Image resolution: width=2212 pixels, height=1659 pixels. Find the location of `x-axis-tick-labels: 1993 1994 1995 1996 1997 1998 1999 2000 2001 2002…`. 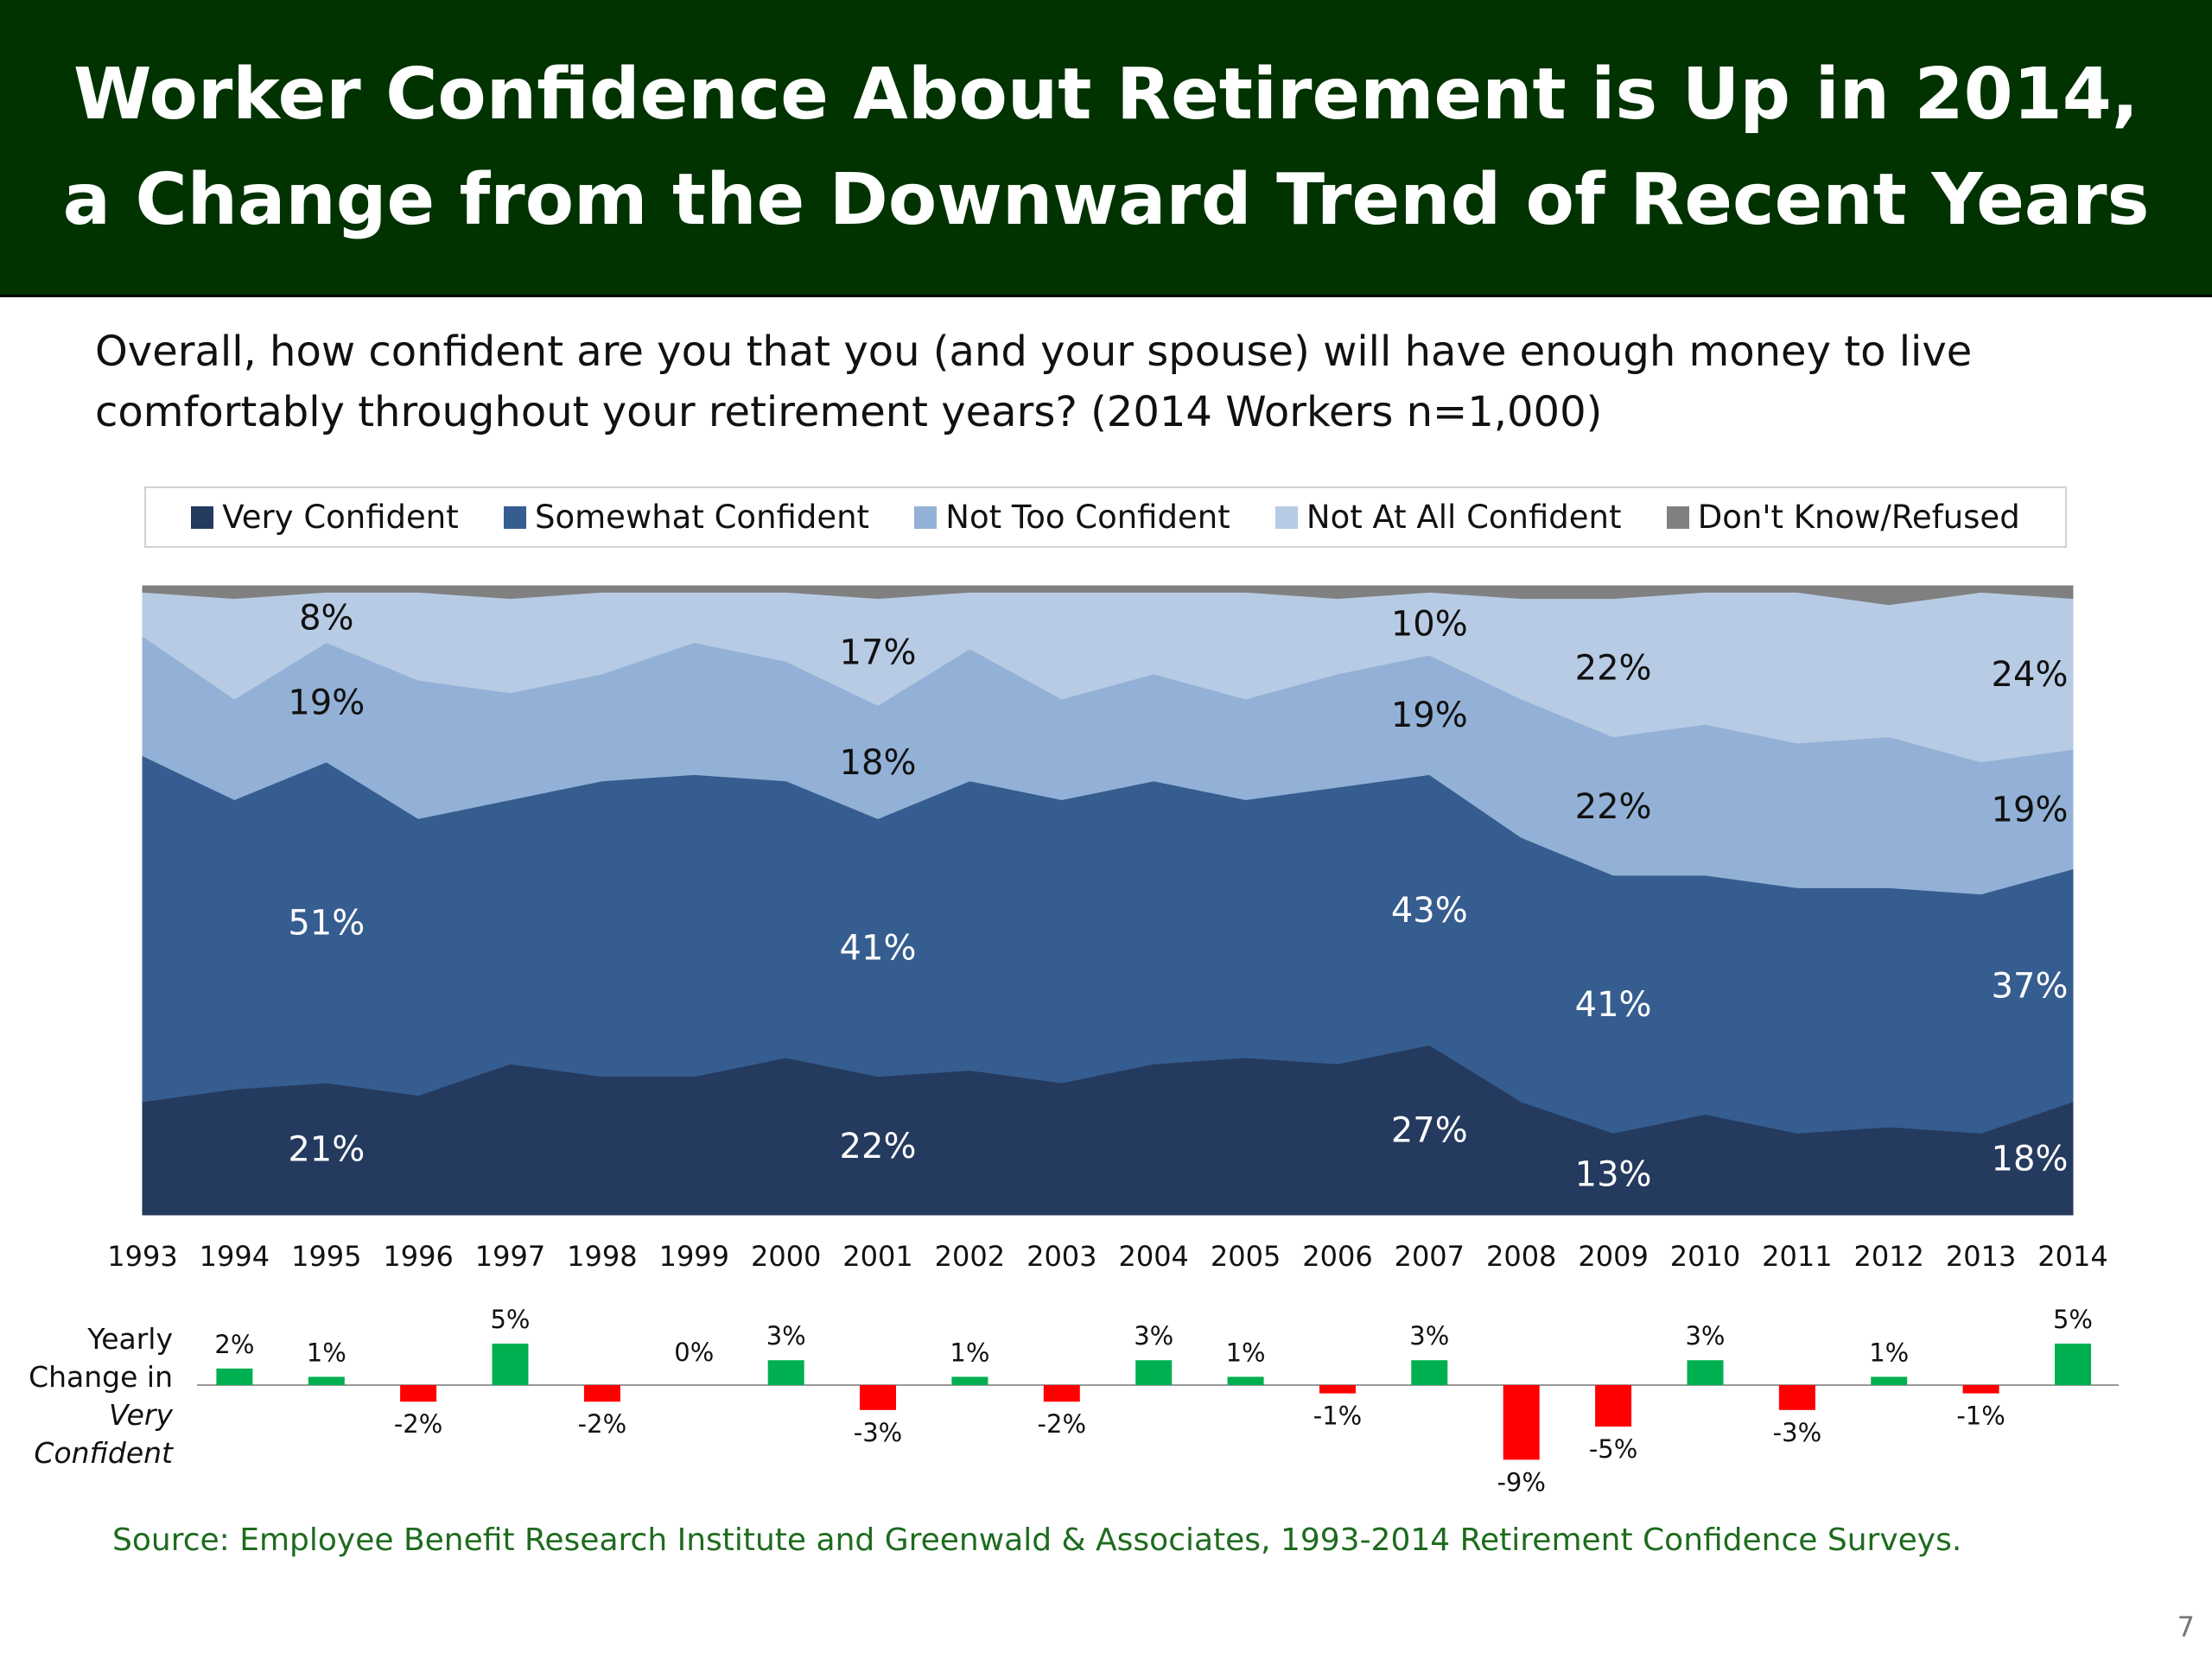

x-axis-tick-labels: 1993 1994 1995 1996 1997 1998 1999 2000 2001 2002… is located at coordinates (1107, 1256).